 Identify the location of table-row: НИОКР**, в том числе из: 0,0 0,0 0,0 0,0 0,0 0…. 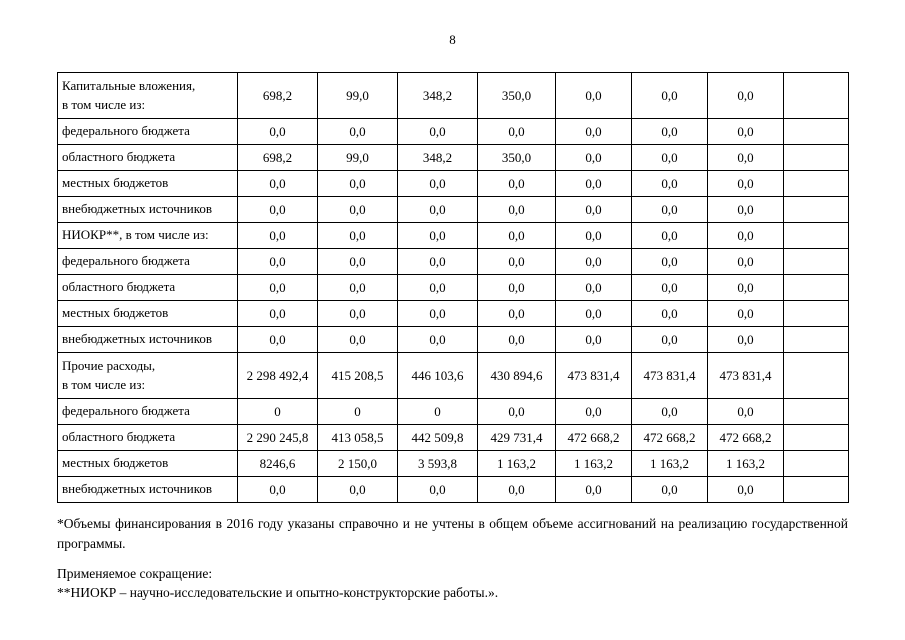
(453, 235).